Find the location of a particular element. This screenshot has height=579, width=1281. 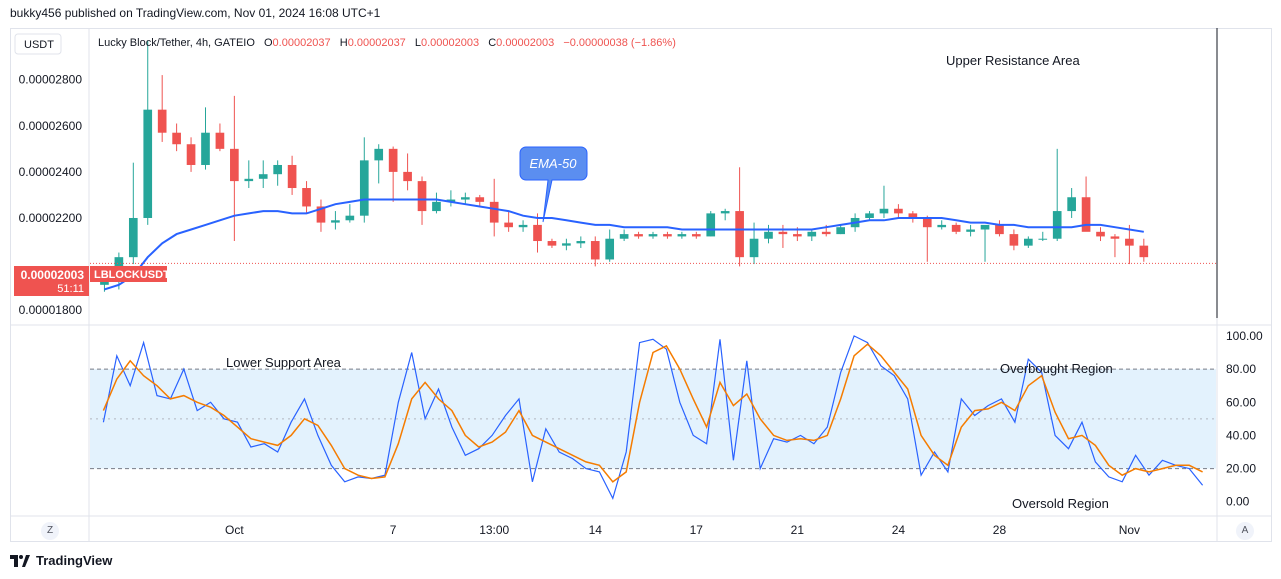

ema-callout is located at coordinates (553, 184).